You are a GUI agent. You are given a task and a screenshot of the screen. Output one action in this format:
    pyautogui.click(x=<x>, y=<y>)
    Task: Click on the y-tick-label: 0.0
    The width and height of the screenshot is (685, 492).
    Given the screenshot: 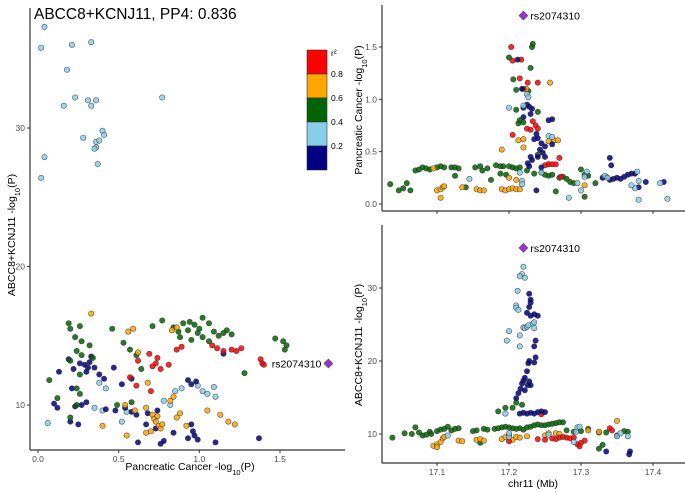 What is the action you would take?
    pyautogui.click(x=371, y=204)
    